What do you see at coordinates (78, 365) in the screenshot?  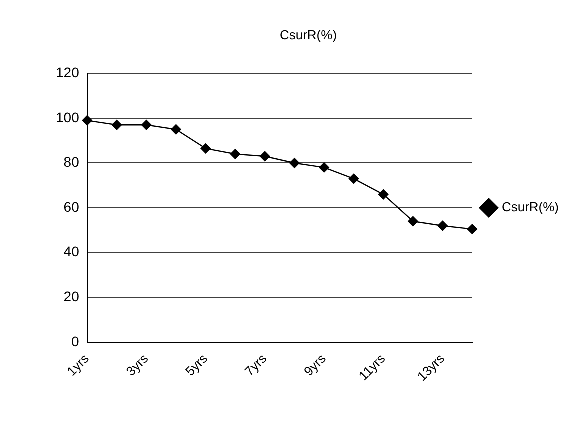 I see `x-tick-label: 1yrs` at bounding box center [78, 365].